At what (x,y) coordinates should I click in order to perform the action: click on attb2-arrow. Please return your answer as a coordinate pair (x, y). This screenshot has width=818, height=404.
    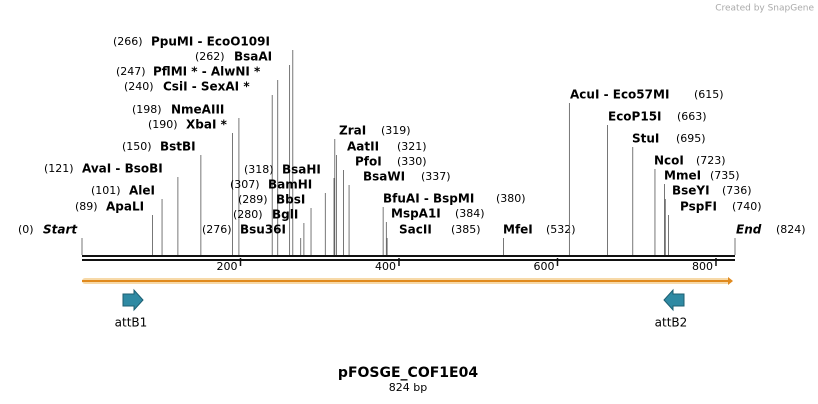
    Looking at the image, I should click on (674, 300).